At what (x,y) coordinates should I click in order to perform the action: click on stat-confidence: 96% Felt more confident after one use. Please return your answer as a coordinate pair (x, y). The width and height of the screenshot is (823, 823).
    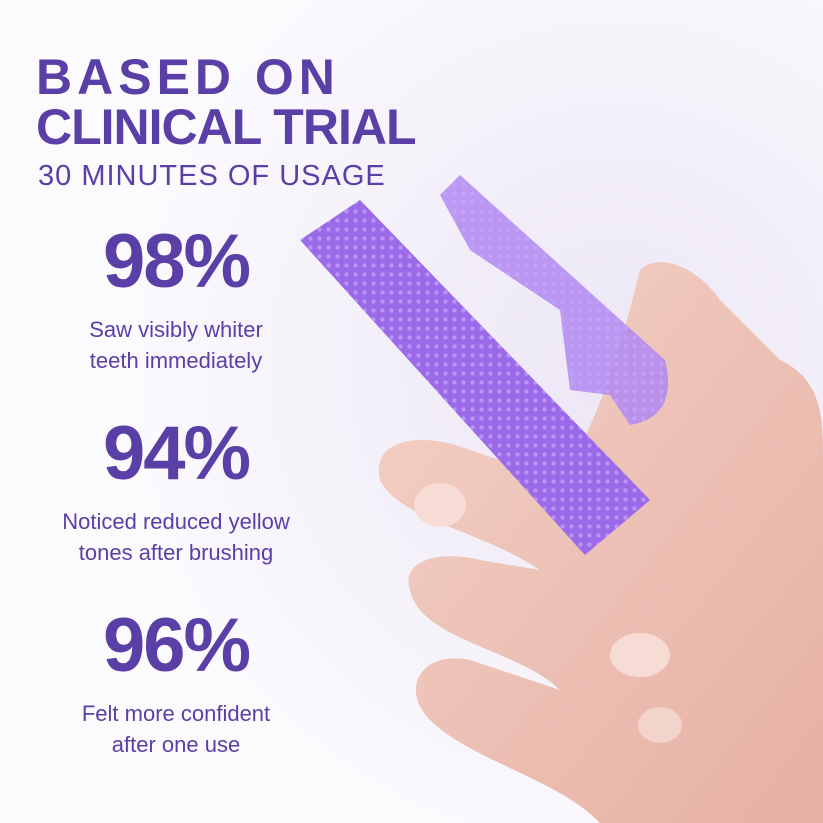
    Looking at the image, I should click on (176, 683).